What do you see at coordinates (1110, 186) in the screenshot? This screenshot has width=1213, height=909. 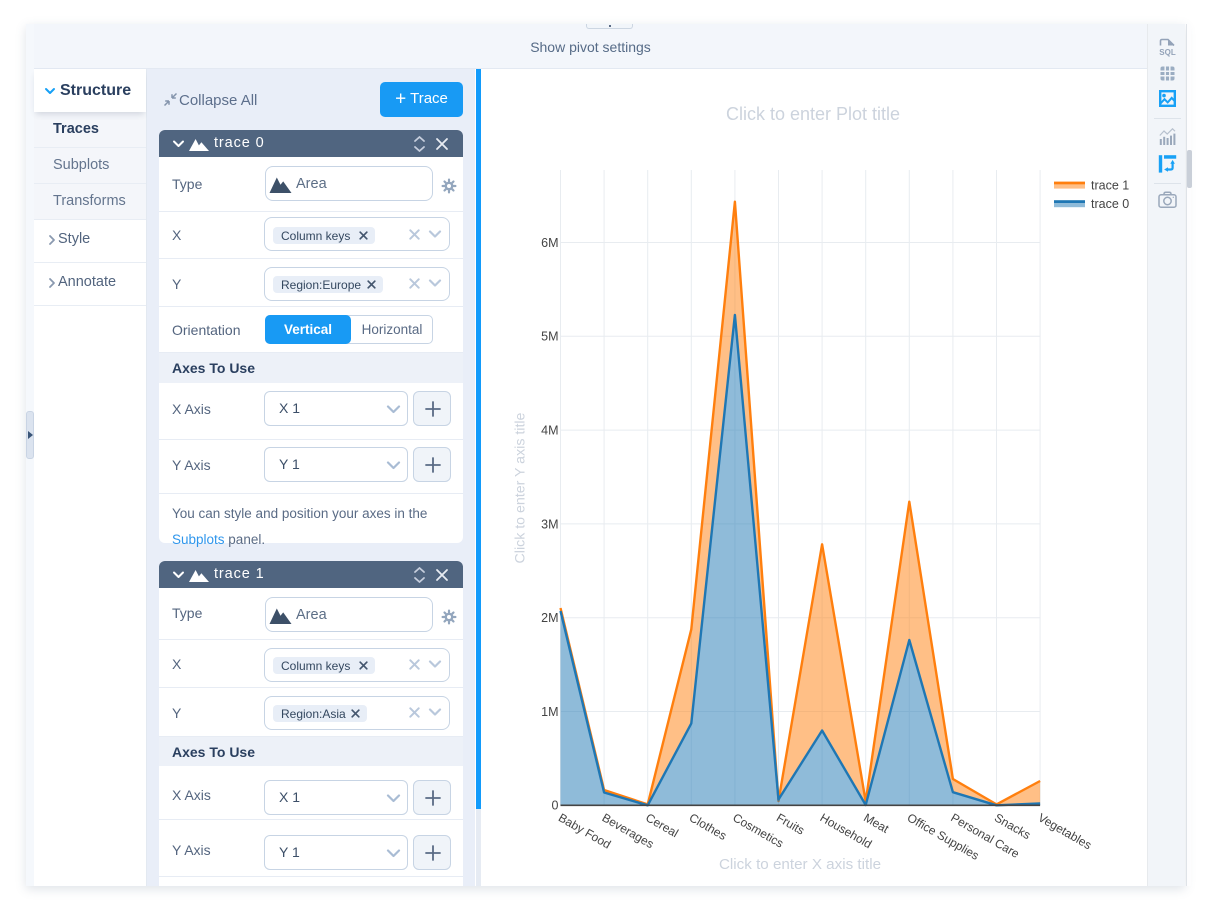 I see `svg-text: trace 1` at bounding box center [1110, 186].